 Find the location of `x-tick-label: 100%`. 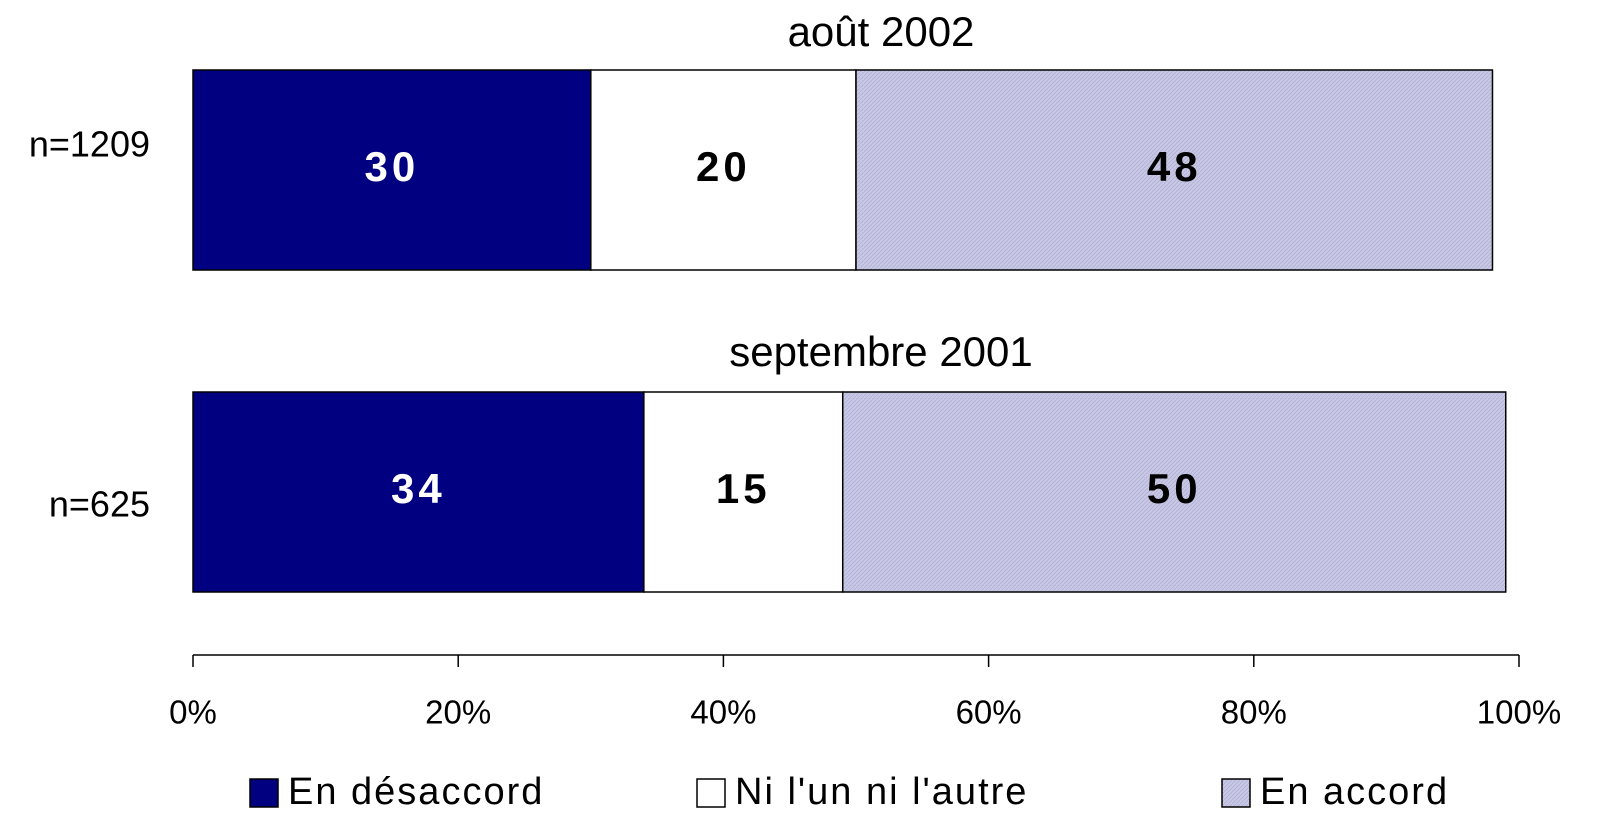

x-tick-label: 100% is located at coordinates (1519, 712).